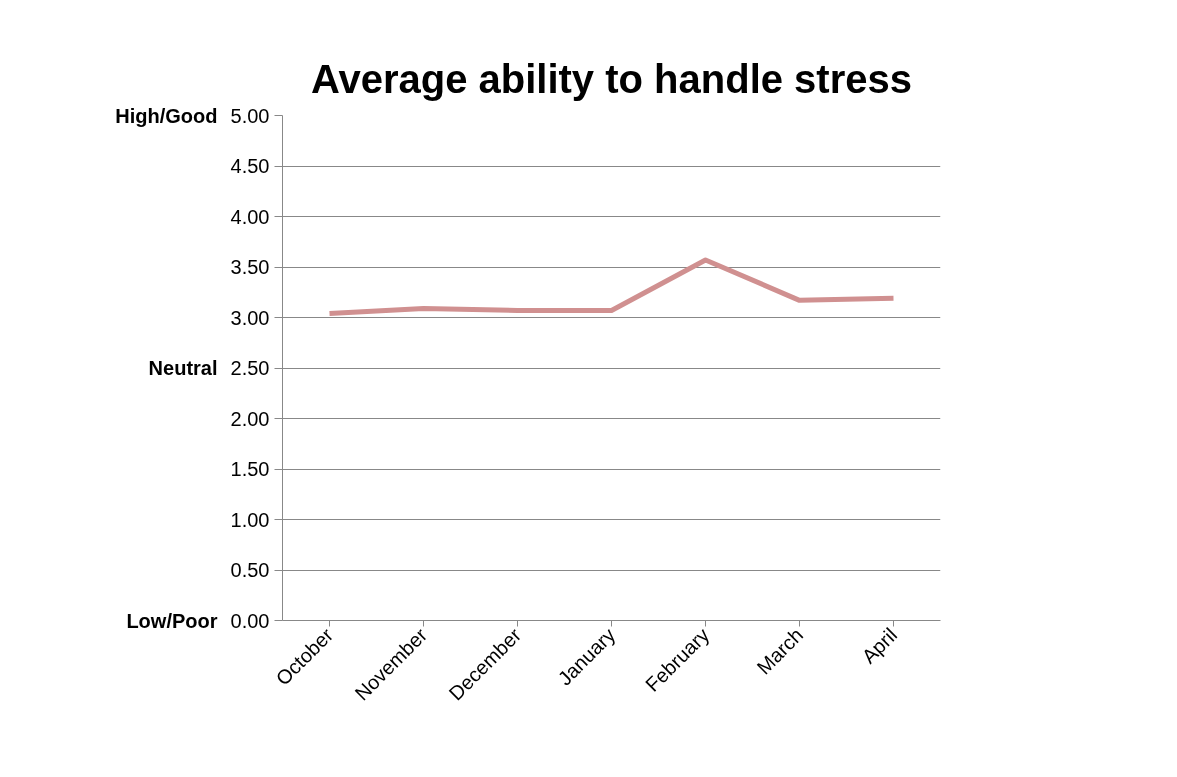 The height and width of the screenshot is (777, 1177). What do you see at coordinates (250, 317) in the screenshot?
I see `y-tick-label: 3.00` at bounding box center [250, 317].